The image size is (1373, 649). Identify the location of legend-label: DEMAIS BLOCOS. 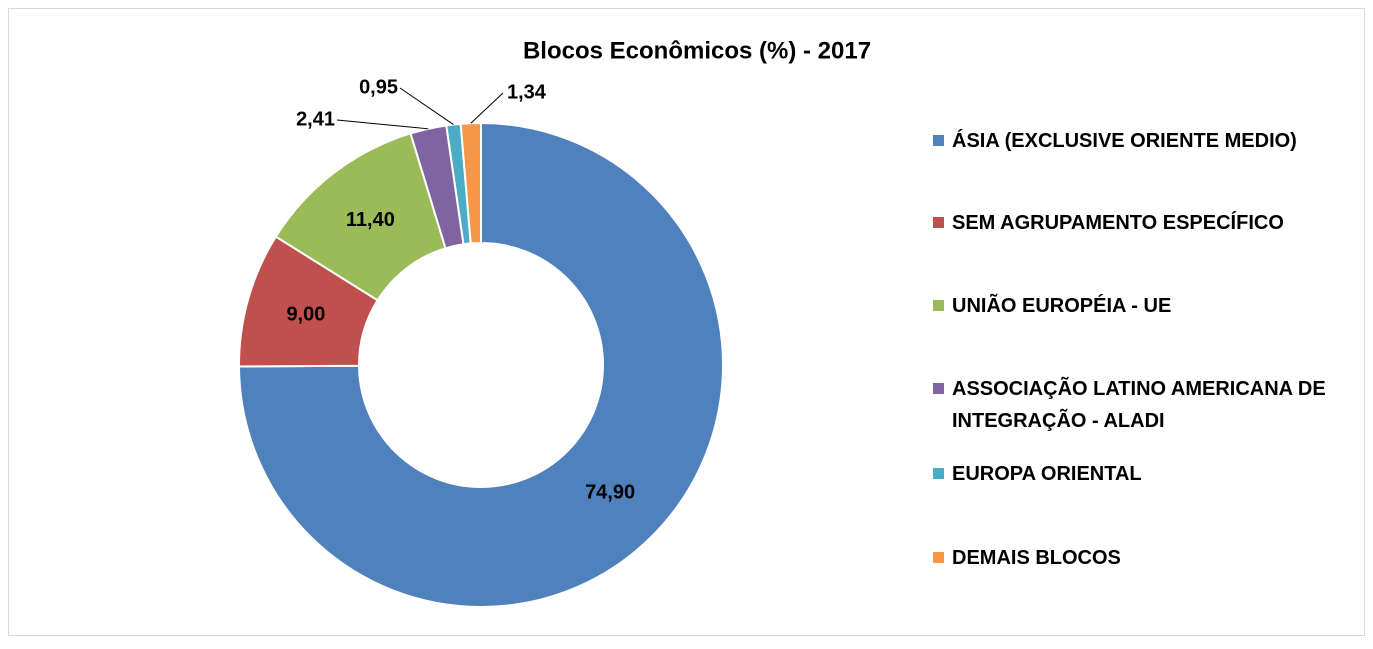
(1036, 558).